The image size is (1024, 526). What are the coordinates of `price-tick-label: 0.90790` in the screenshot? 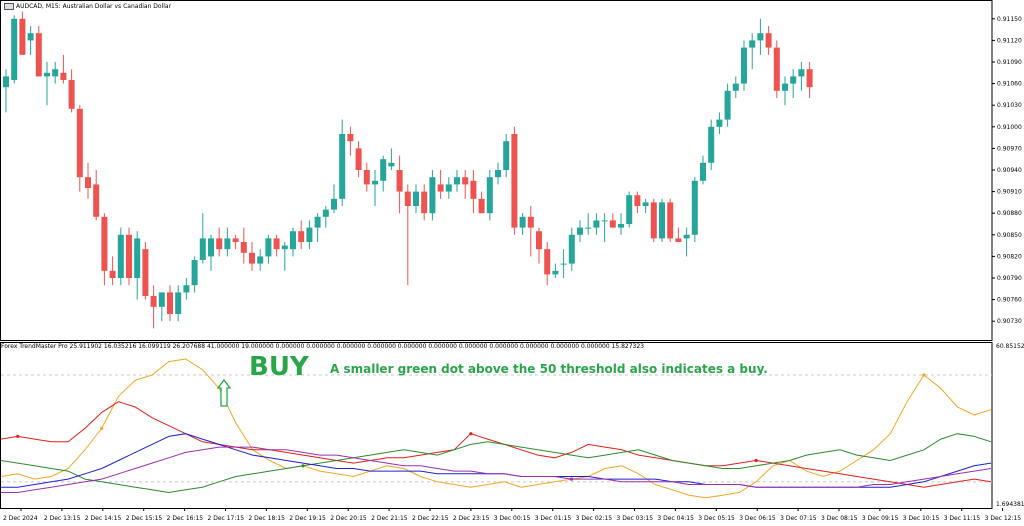 It's located at (1009, 278).